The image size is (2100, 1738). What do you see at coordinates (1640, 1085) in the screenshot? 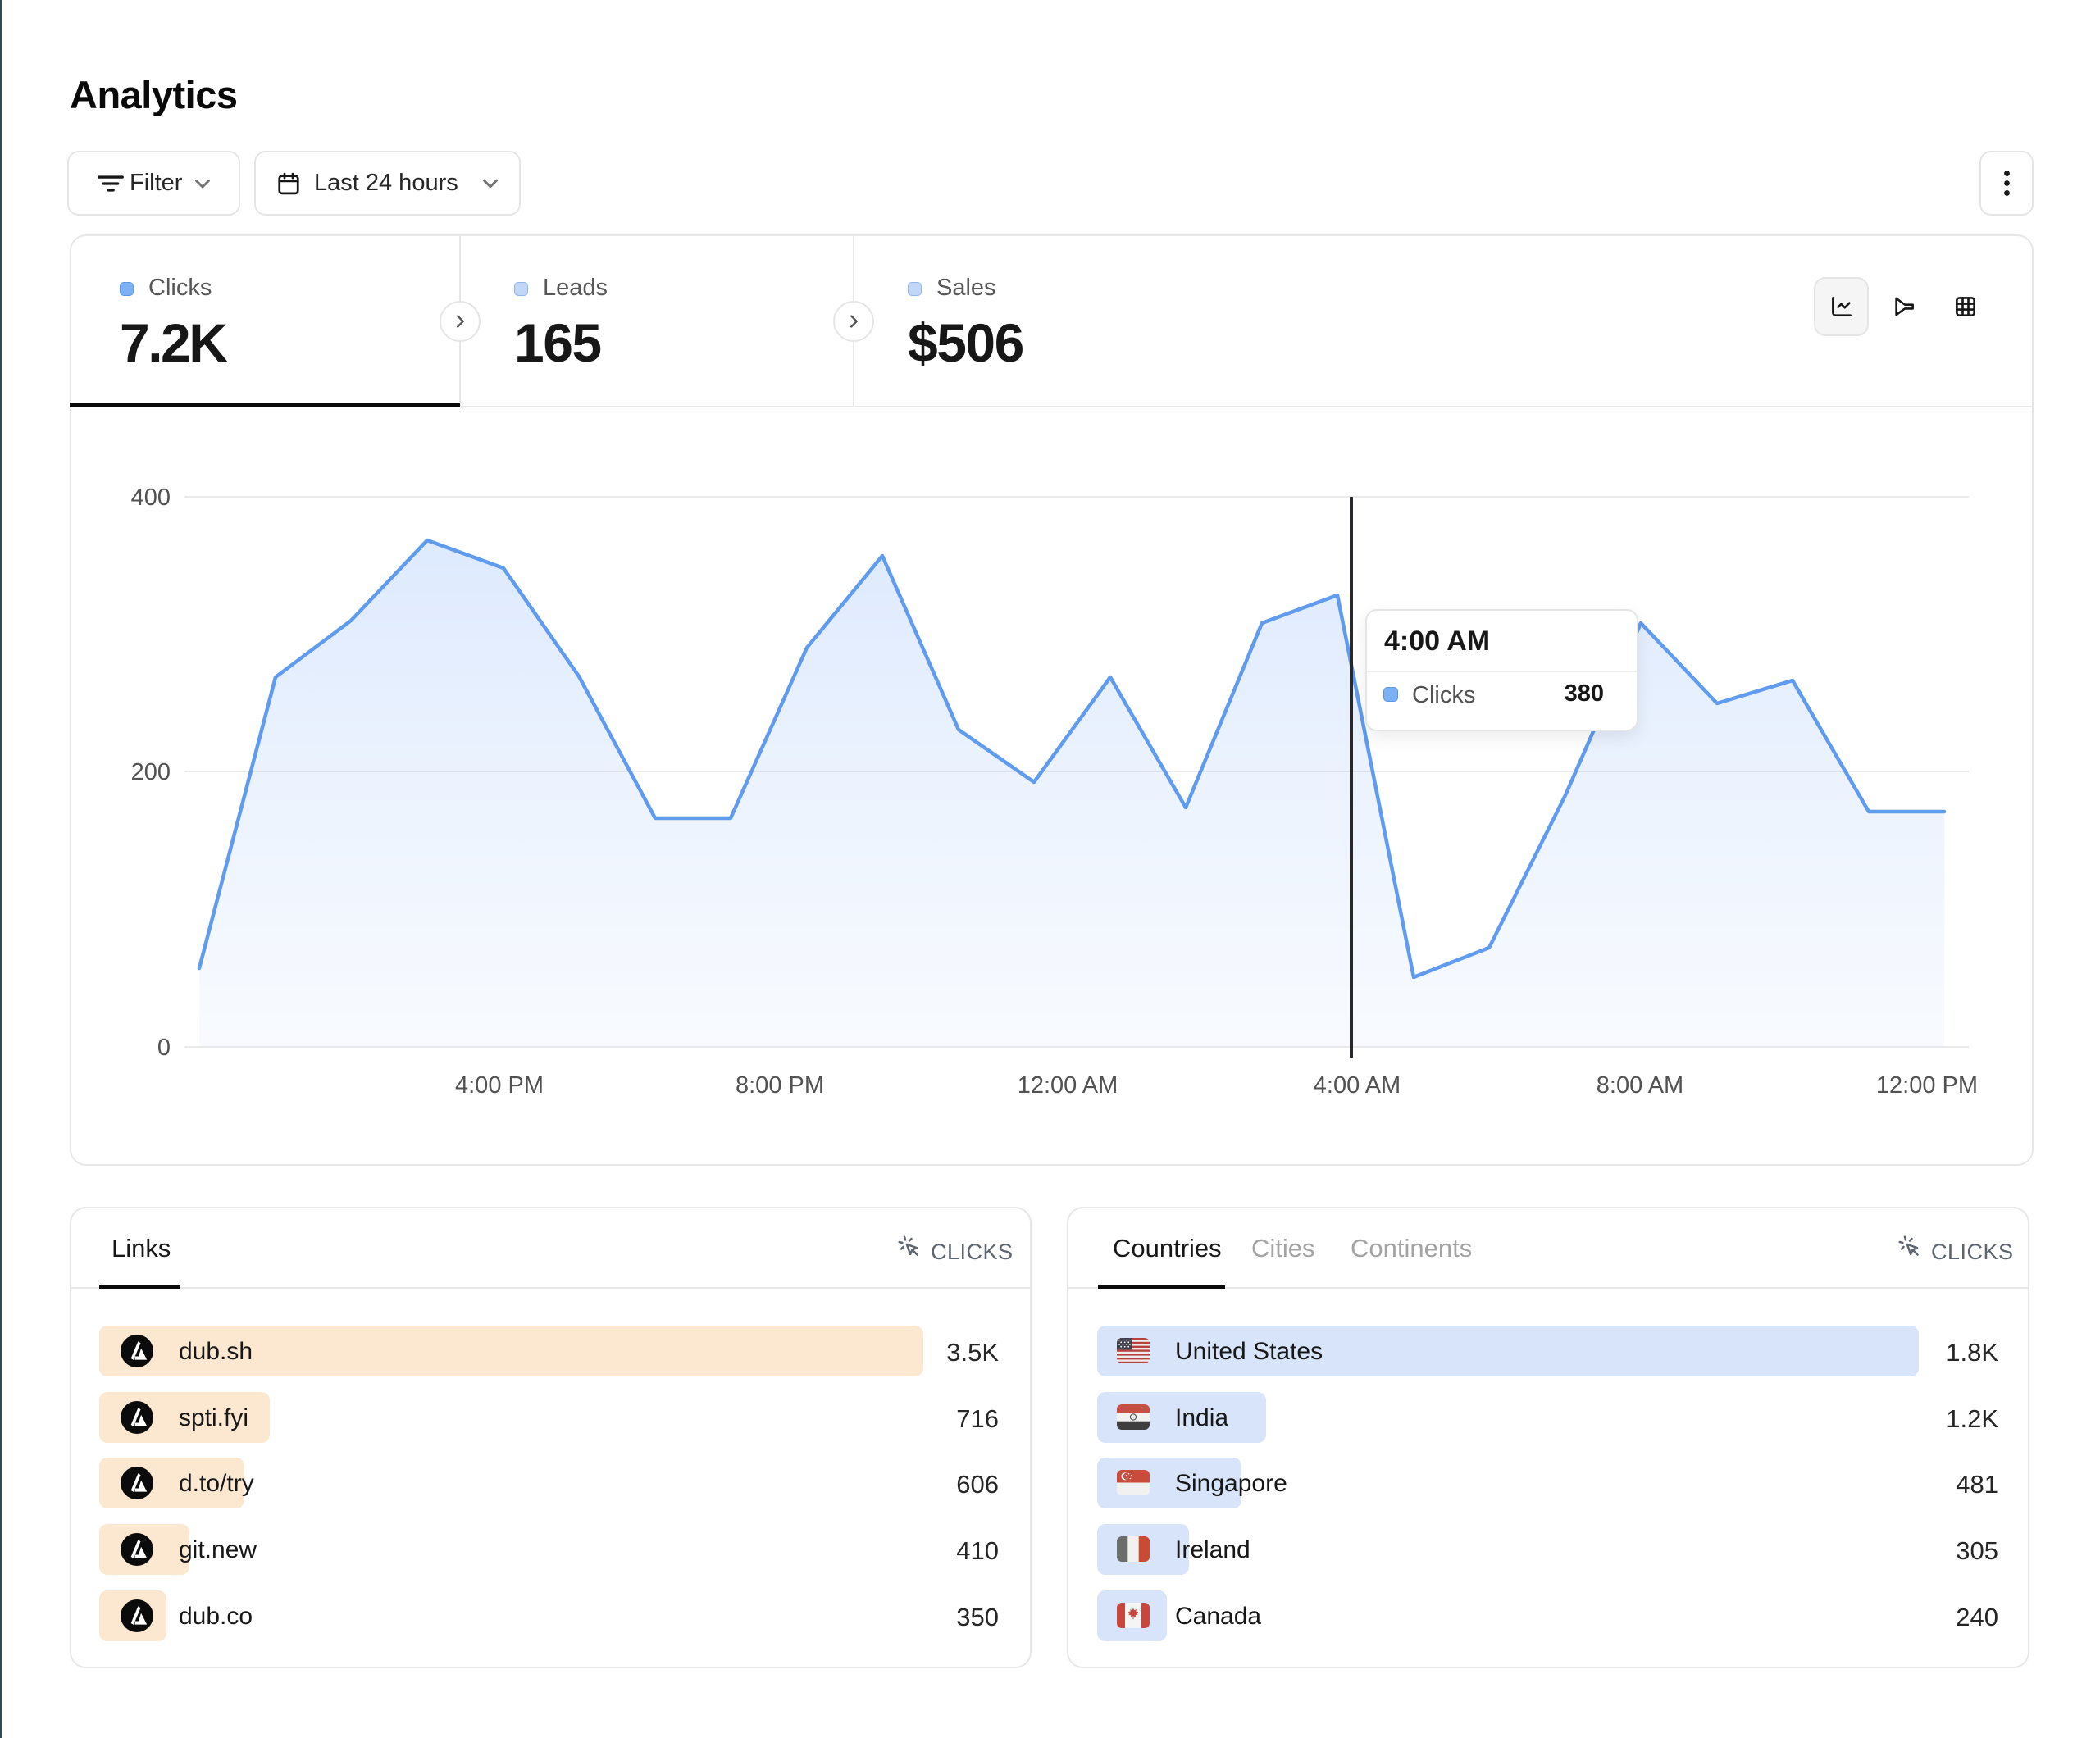
I see `svg-text: 8:00 AM` at bounding box center [1640, 1085].